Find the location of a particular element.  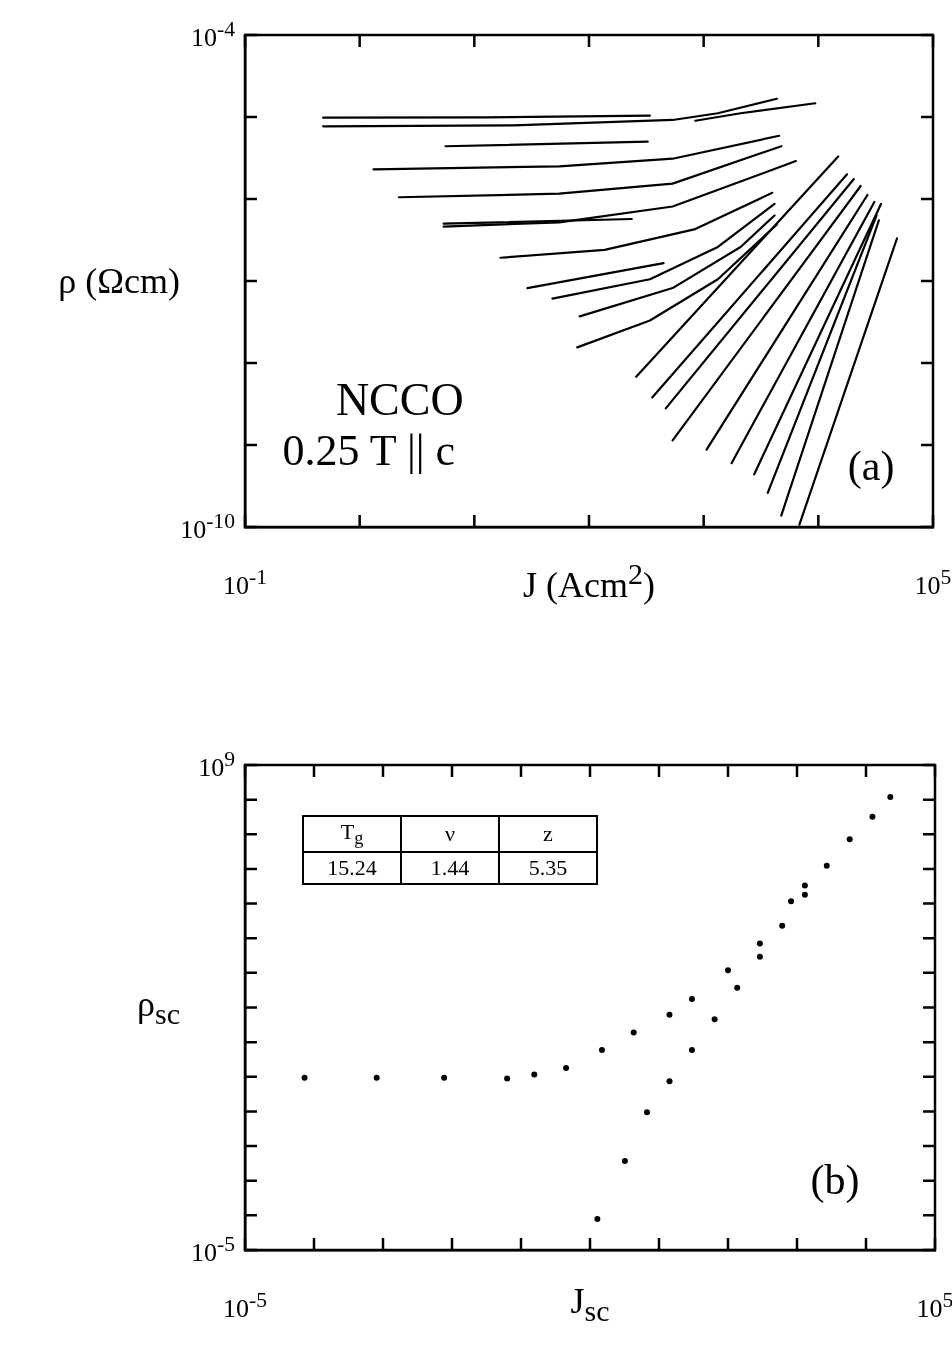

annotation: 15.24 is located at coordinates (352, 868).